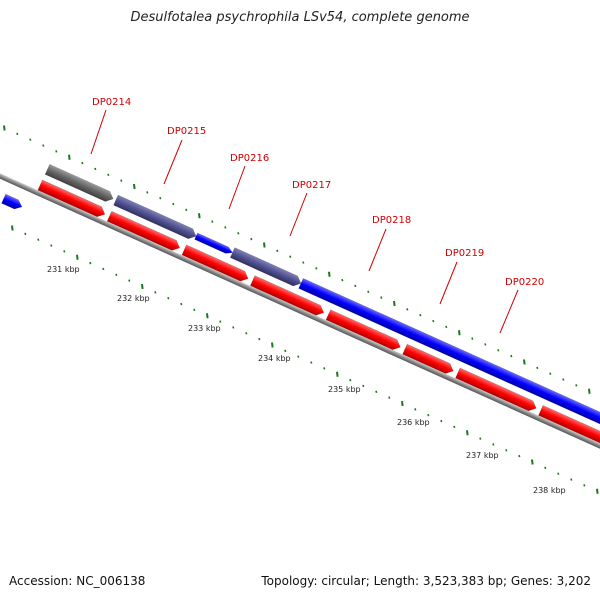 The image size is (600, 600). I want to click on forward-gene-arrow-small, so click(12, 201).